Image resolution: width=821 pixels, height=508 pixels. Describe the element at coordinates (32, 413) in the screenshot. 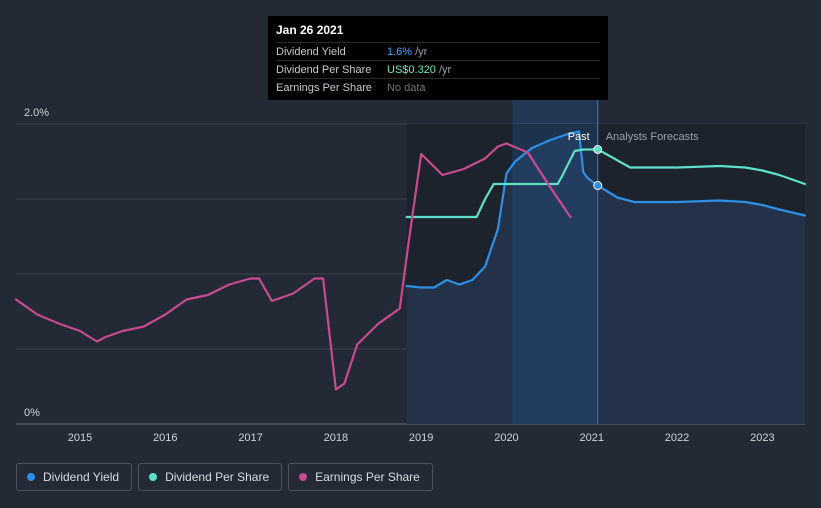

I see `y-tick-label: 0%` at that location.